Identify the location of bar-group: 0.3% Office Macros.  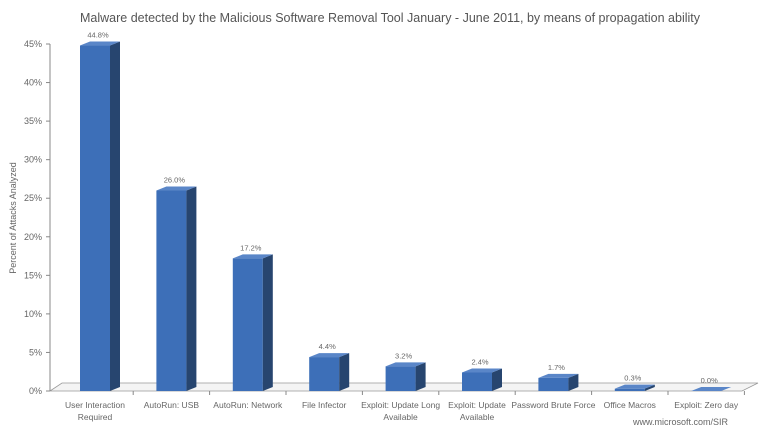
(630, 392).